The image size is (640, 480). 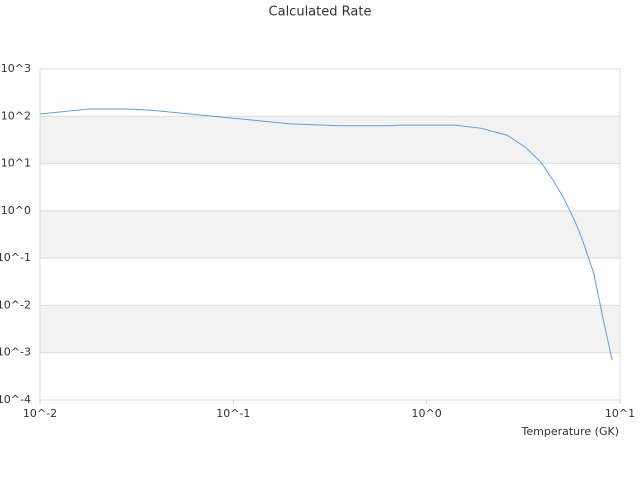 What do you see at coordinates (15, 399) in the screenshot?
I see `y-tick-label: 10^-4` at bounding box center [15, 399].